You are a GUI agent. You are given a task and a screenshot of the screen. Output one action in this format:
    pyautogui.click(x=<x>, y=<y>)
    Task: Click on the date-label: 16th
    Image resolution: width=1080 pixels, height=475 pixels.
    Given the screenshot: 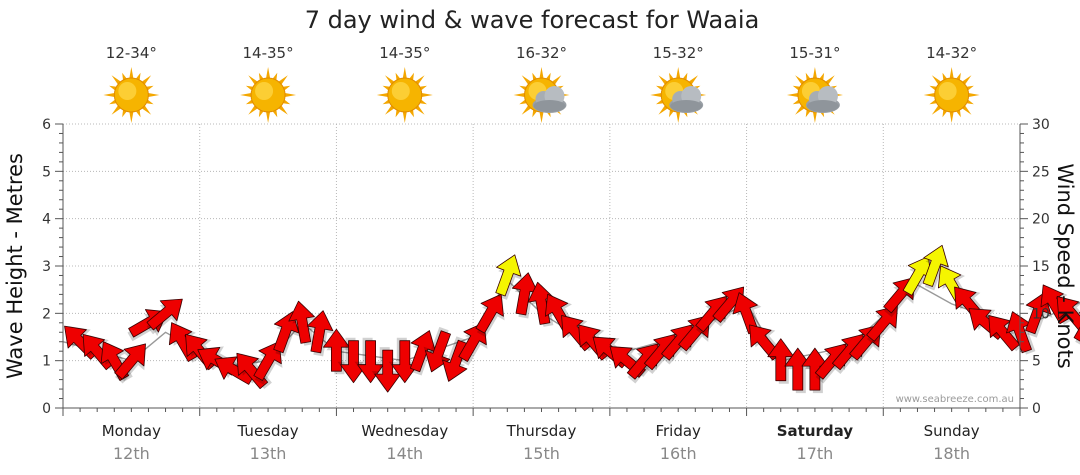 What is the action you would take?
    pyautogui.click(x=678, y=453)
    